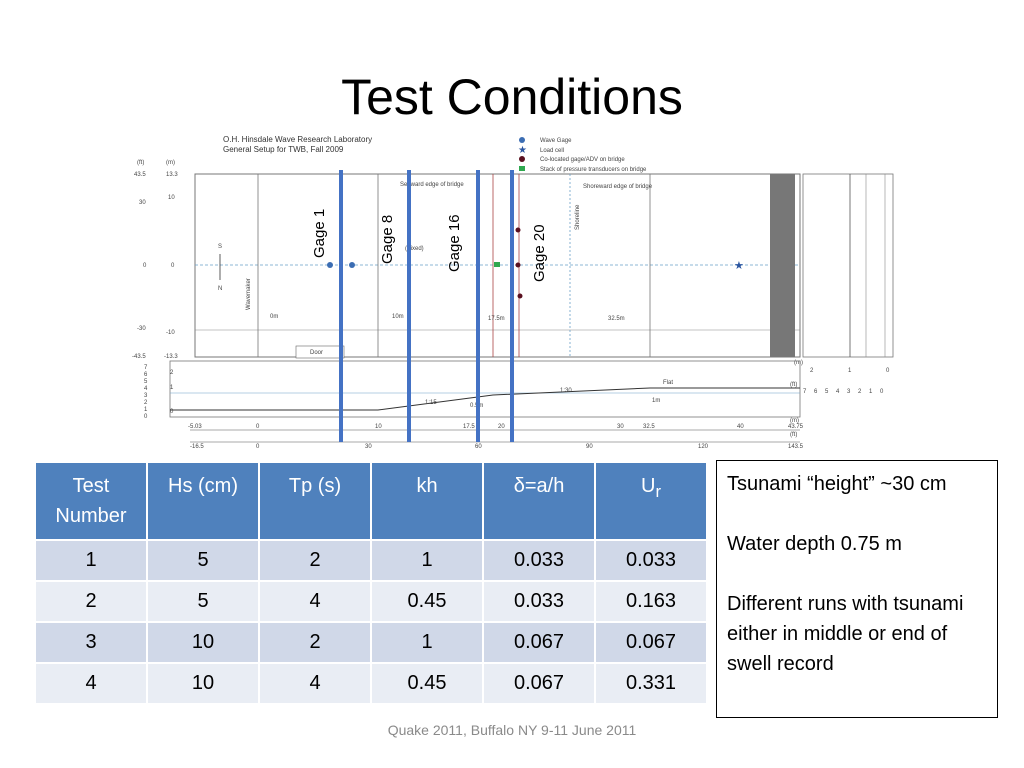 This screenshot has width=1024, height=768. I want to click on legend-pressure: Stack of pressure transducers on bridge, so click(593, 170).